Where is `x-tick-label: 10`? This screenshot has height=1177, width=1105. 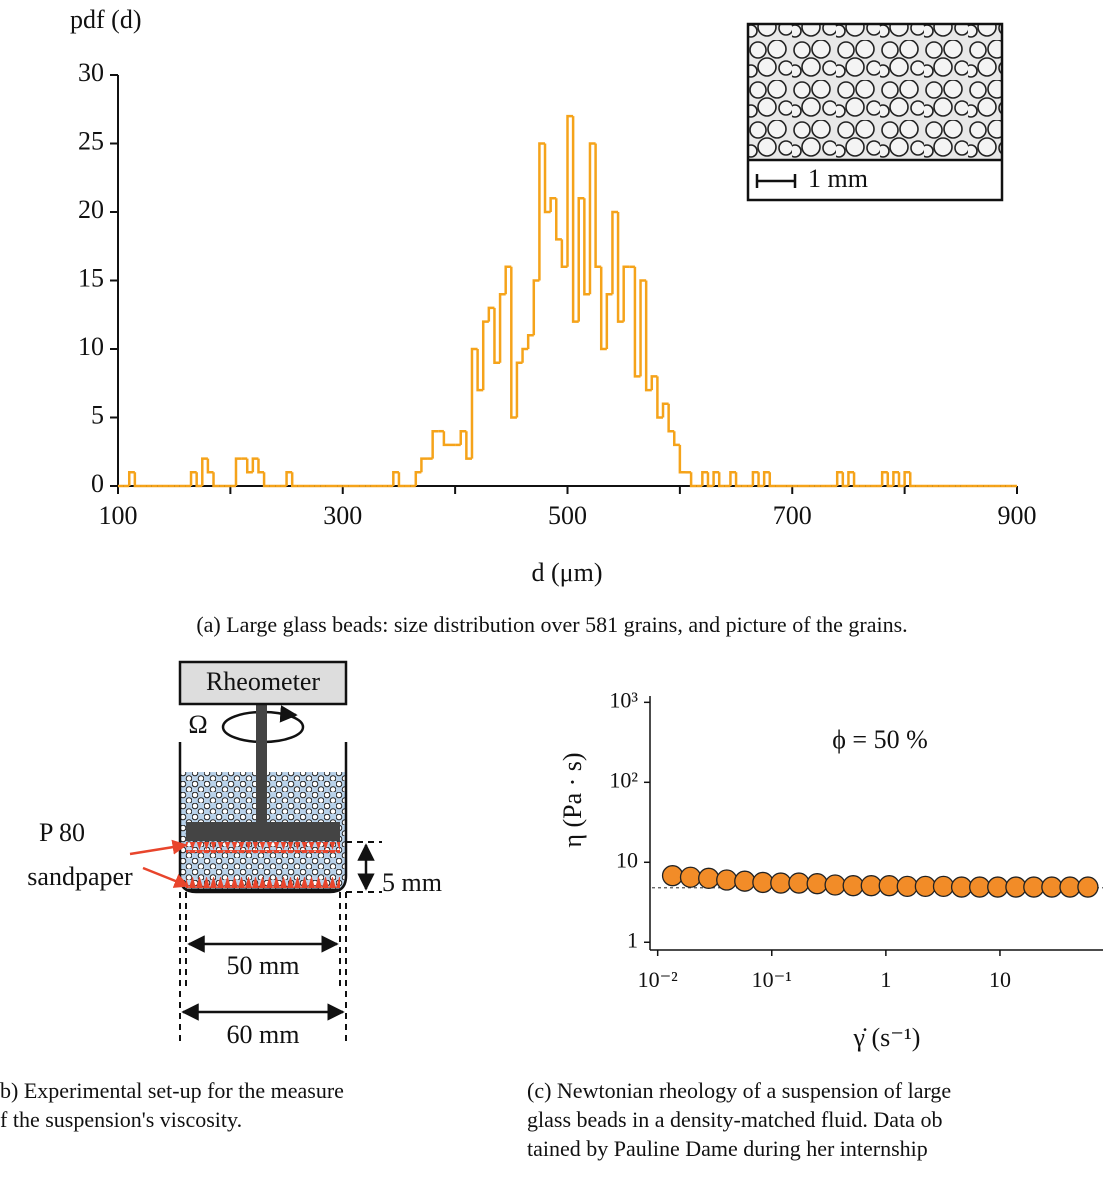 x-tick-label: 10 is located at coordinates (1000, 979).